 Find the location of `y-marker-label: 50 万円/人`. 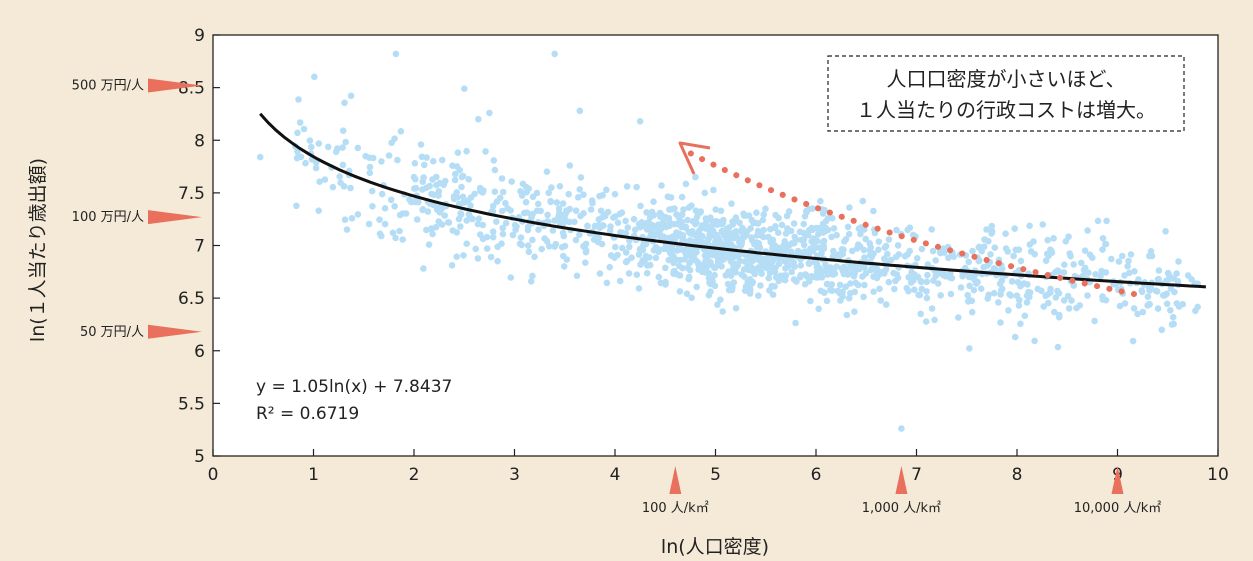

y-marker-label: 50 万円/人 is located at coordinates (112, 332).